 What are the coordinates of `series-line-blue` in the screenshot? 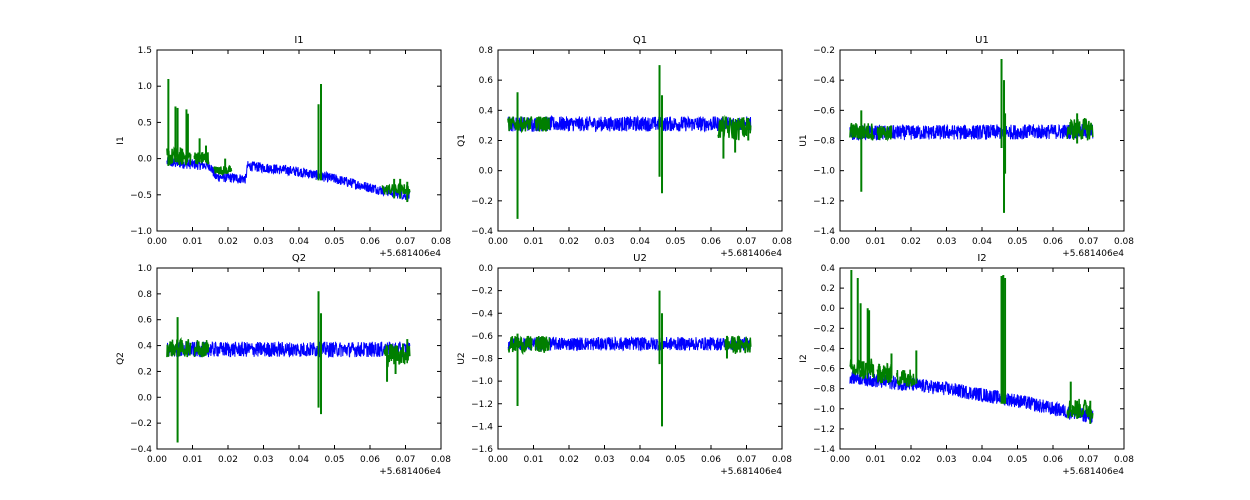 It's located at (971, 132).